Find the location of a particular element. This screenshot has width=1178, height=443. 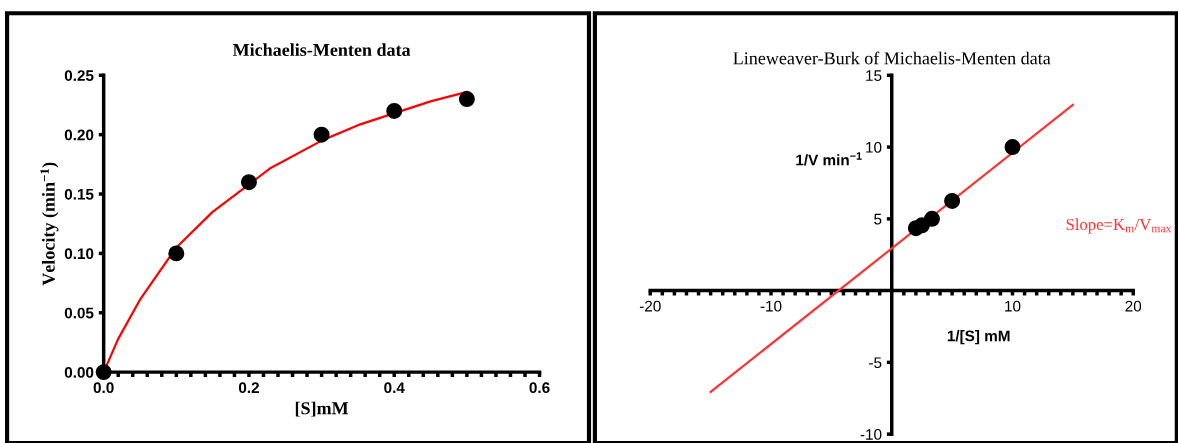

x-tick-label: -20 is located at coordinates (650, 306).